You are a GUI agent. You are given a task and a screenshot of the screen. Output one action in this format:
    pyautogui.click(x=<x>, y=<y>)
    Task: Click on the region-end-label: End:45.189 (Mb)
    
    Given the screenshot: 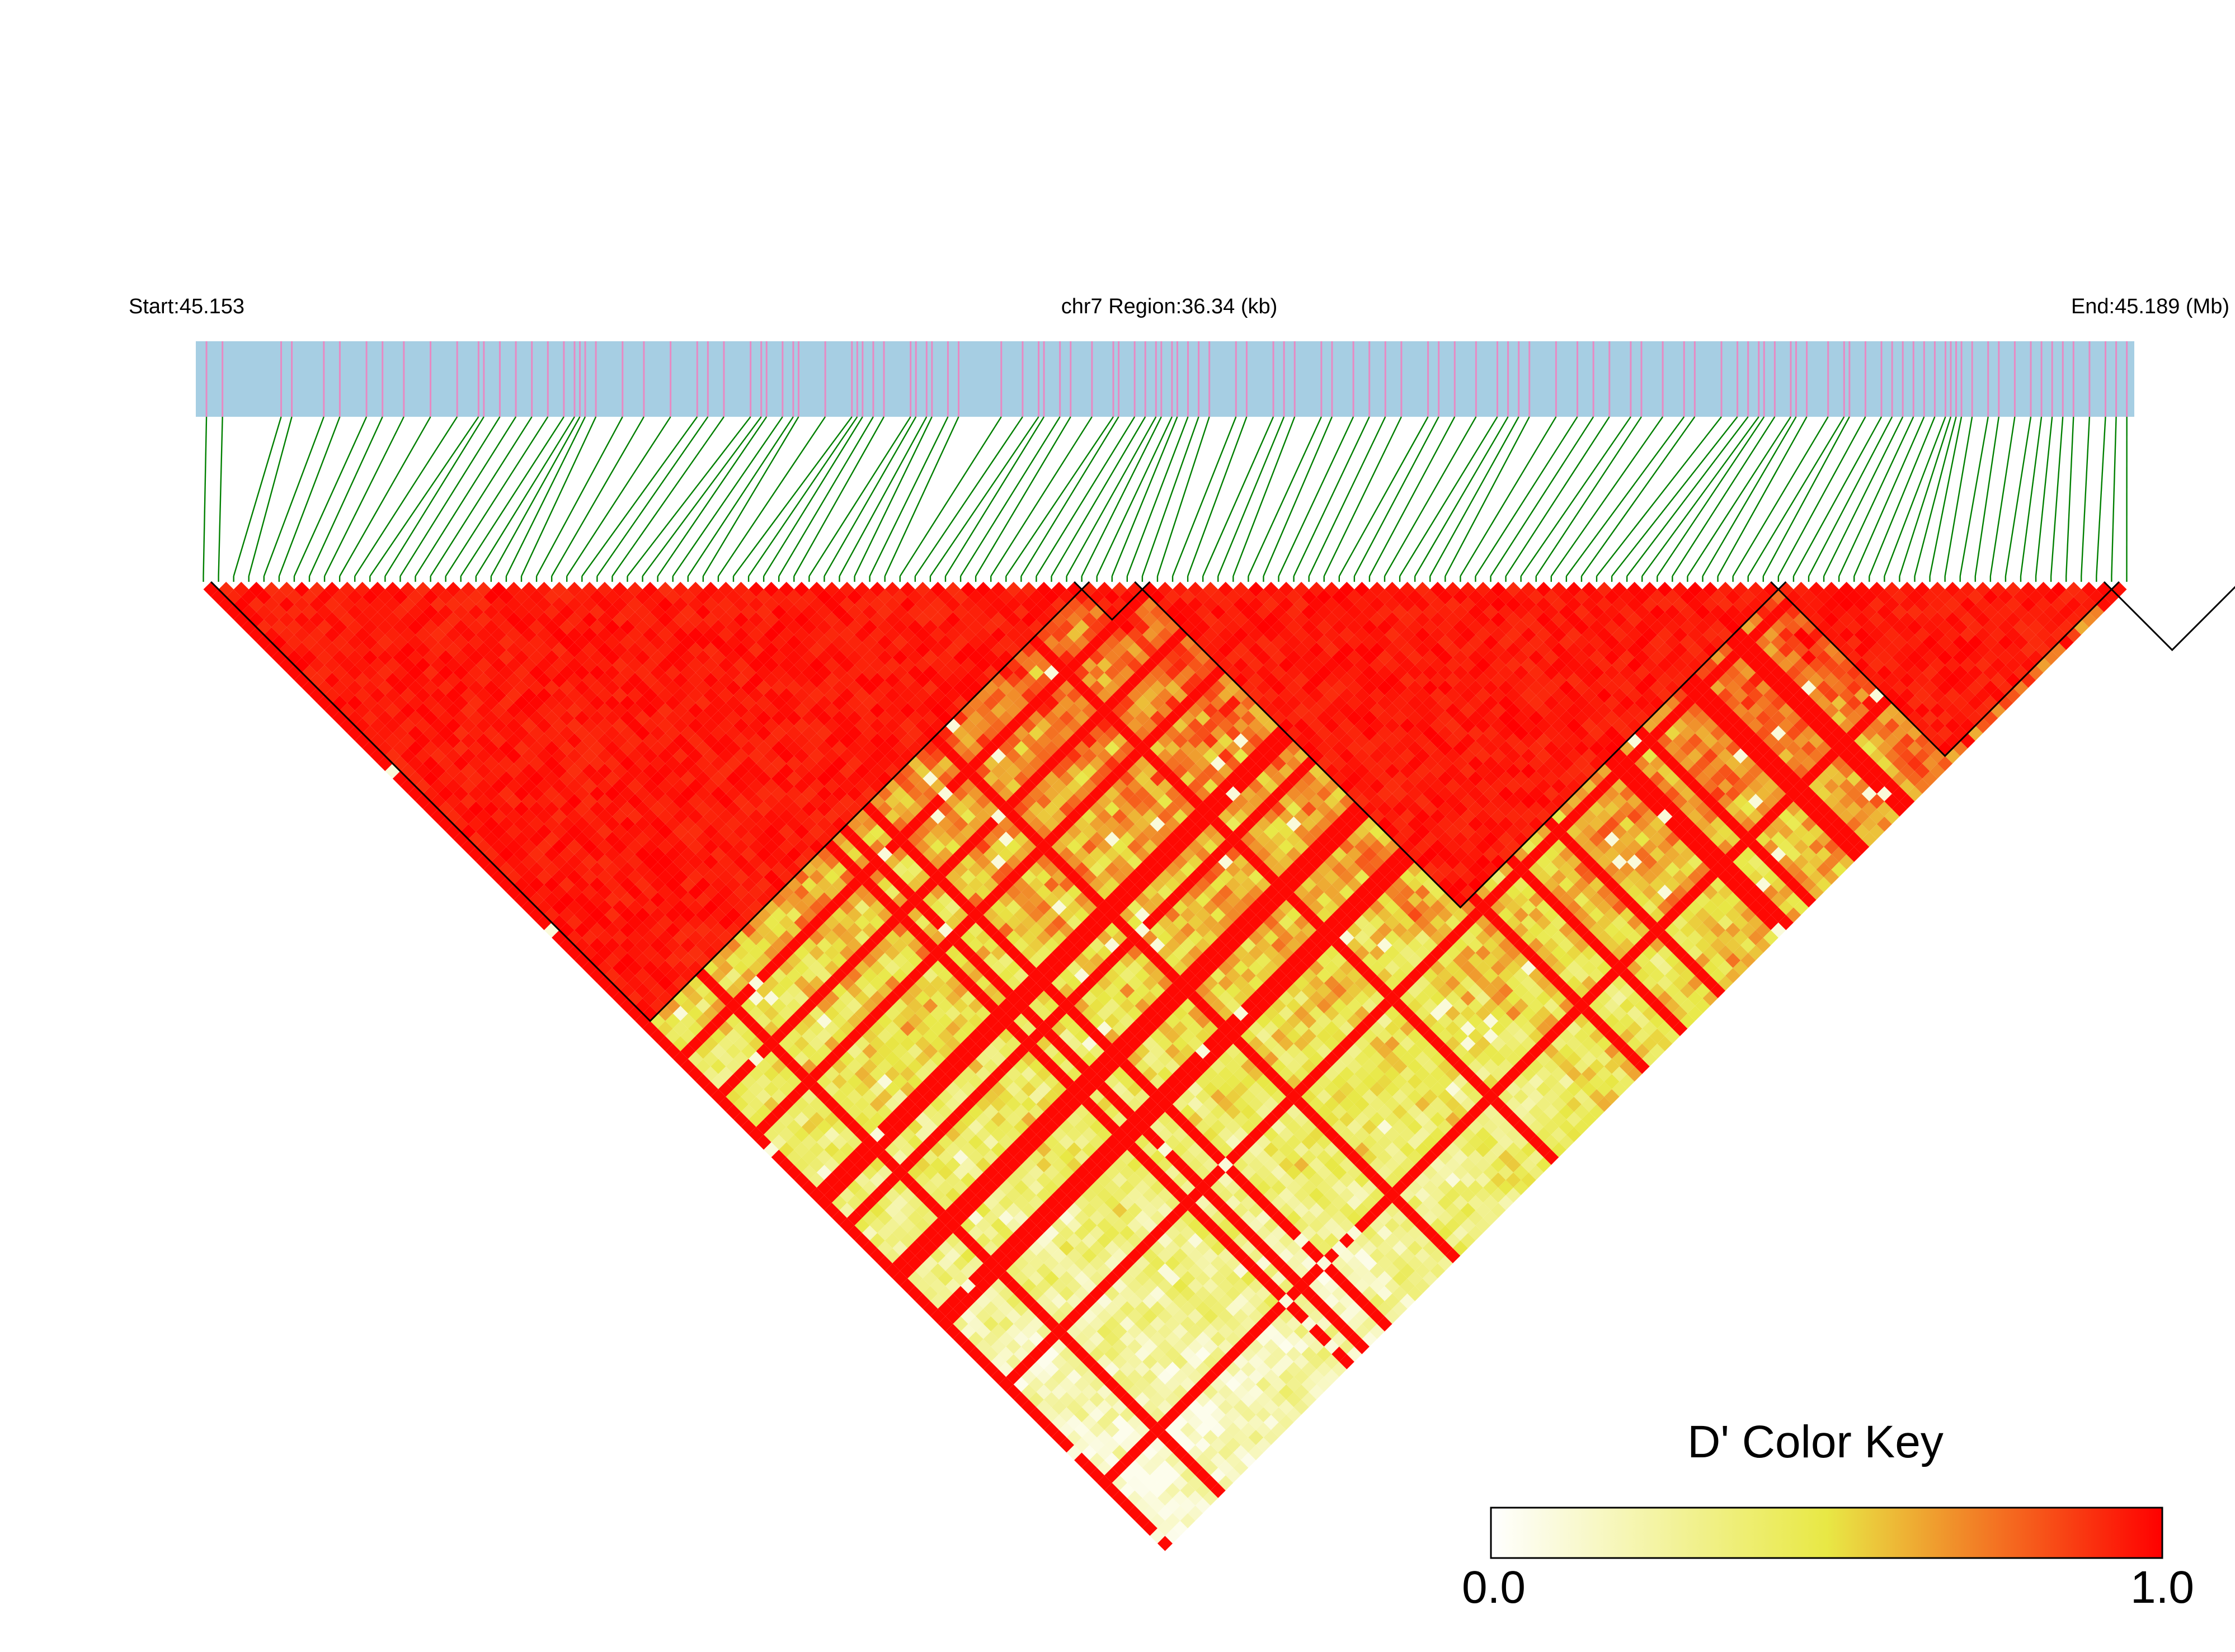 What is the action you would take?
    pyautogui.click(x=2150, y=306)
    